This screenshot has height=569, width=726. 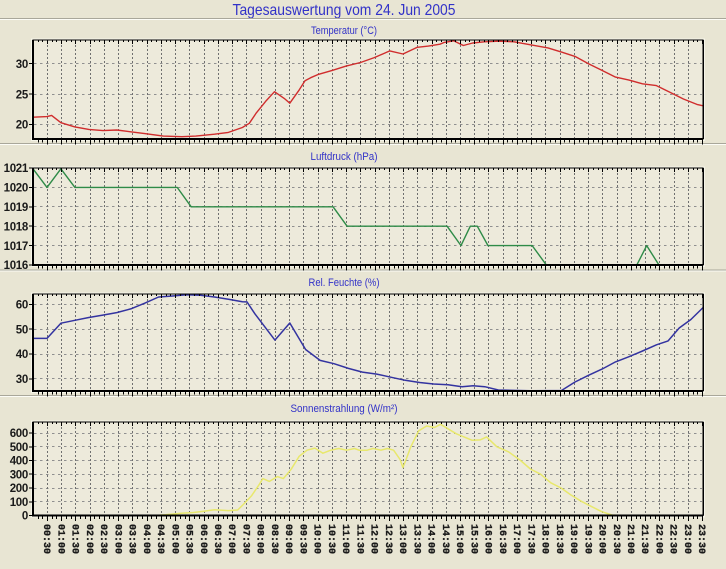 I want to click on svg-text: 21:00, so click(x=629, y=539).